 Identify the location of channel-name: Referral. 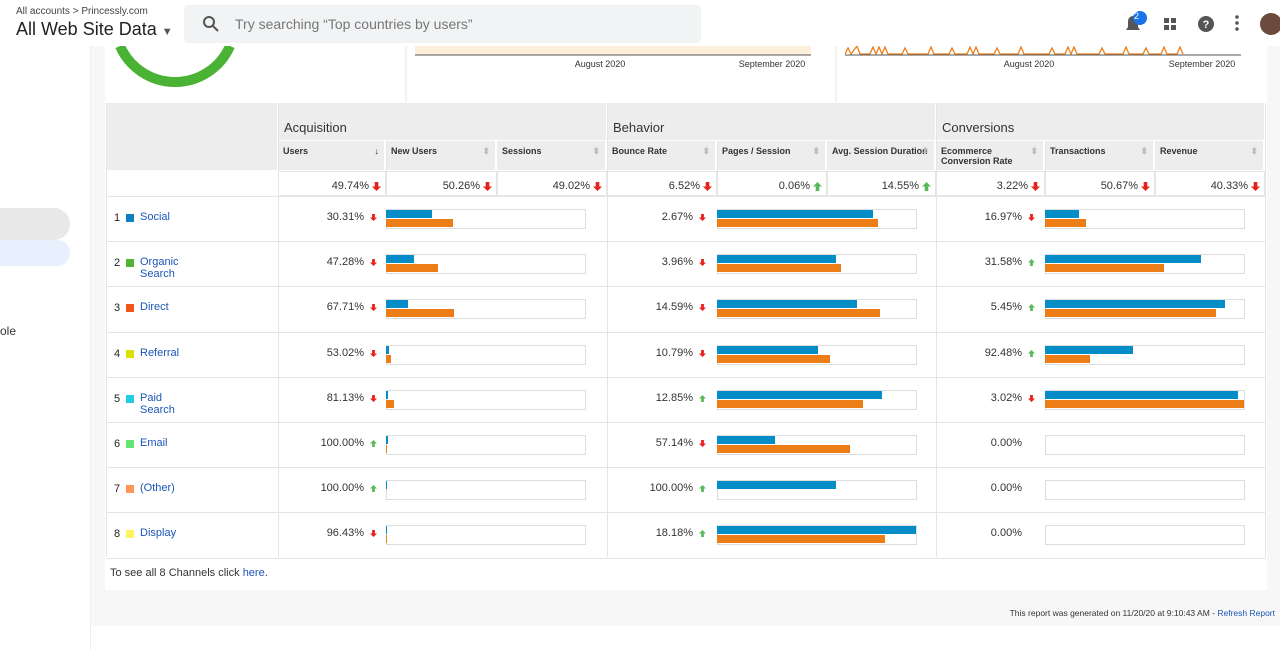
(160, 352).